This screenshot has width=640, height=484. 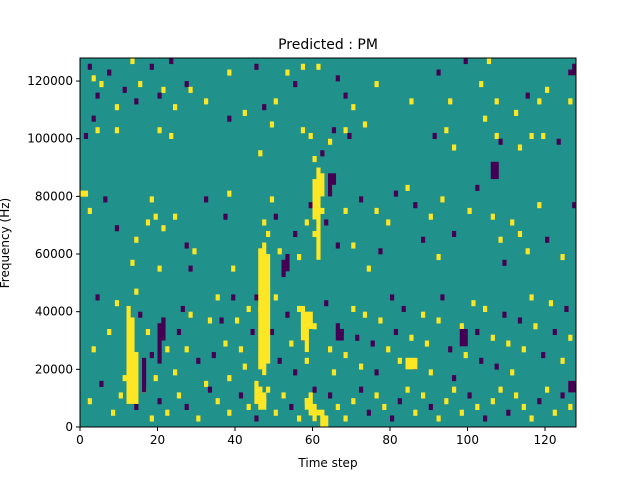 What do you see at coordinates (328, 45) in the screenshot?
I see `chart-title: Predicted : PM` at bounding box center [328, 45].